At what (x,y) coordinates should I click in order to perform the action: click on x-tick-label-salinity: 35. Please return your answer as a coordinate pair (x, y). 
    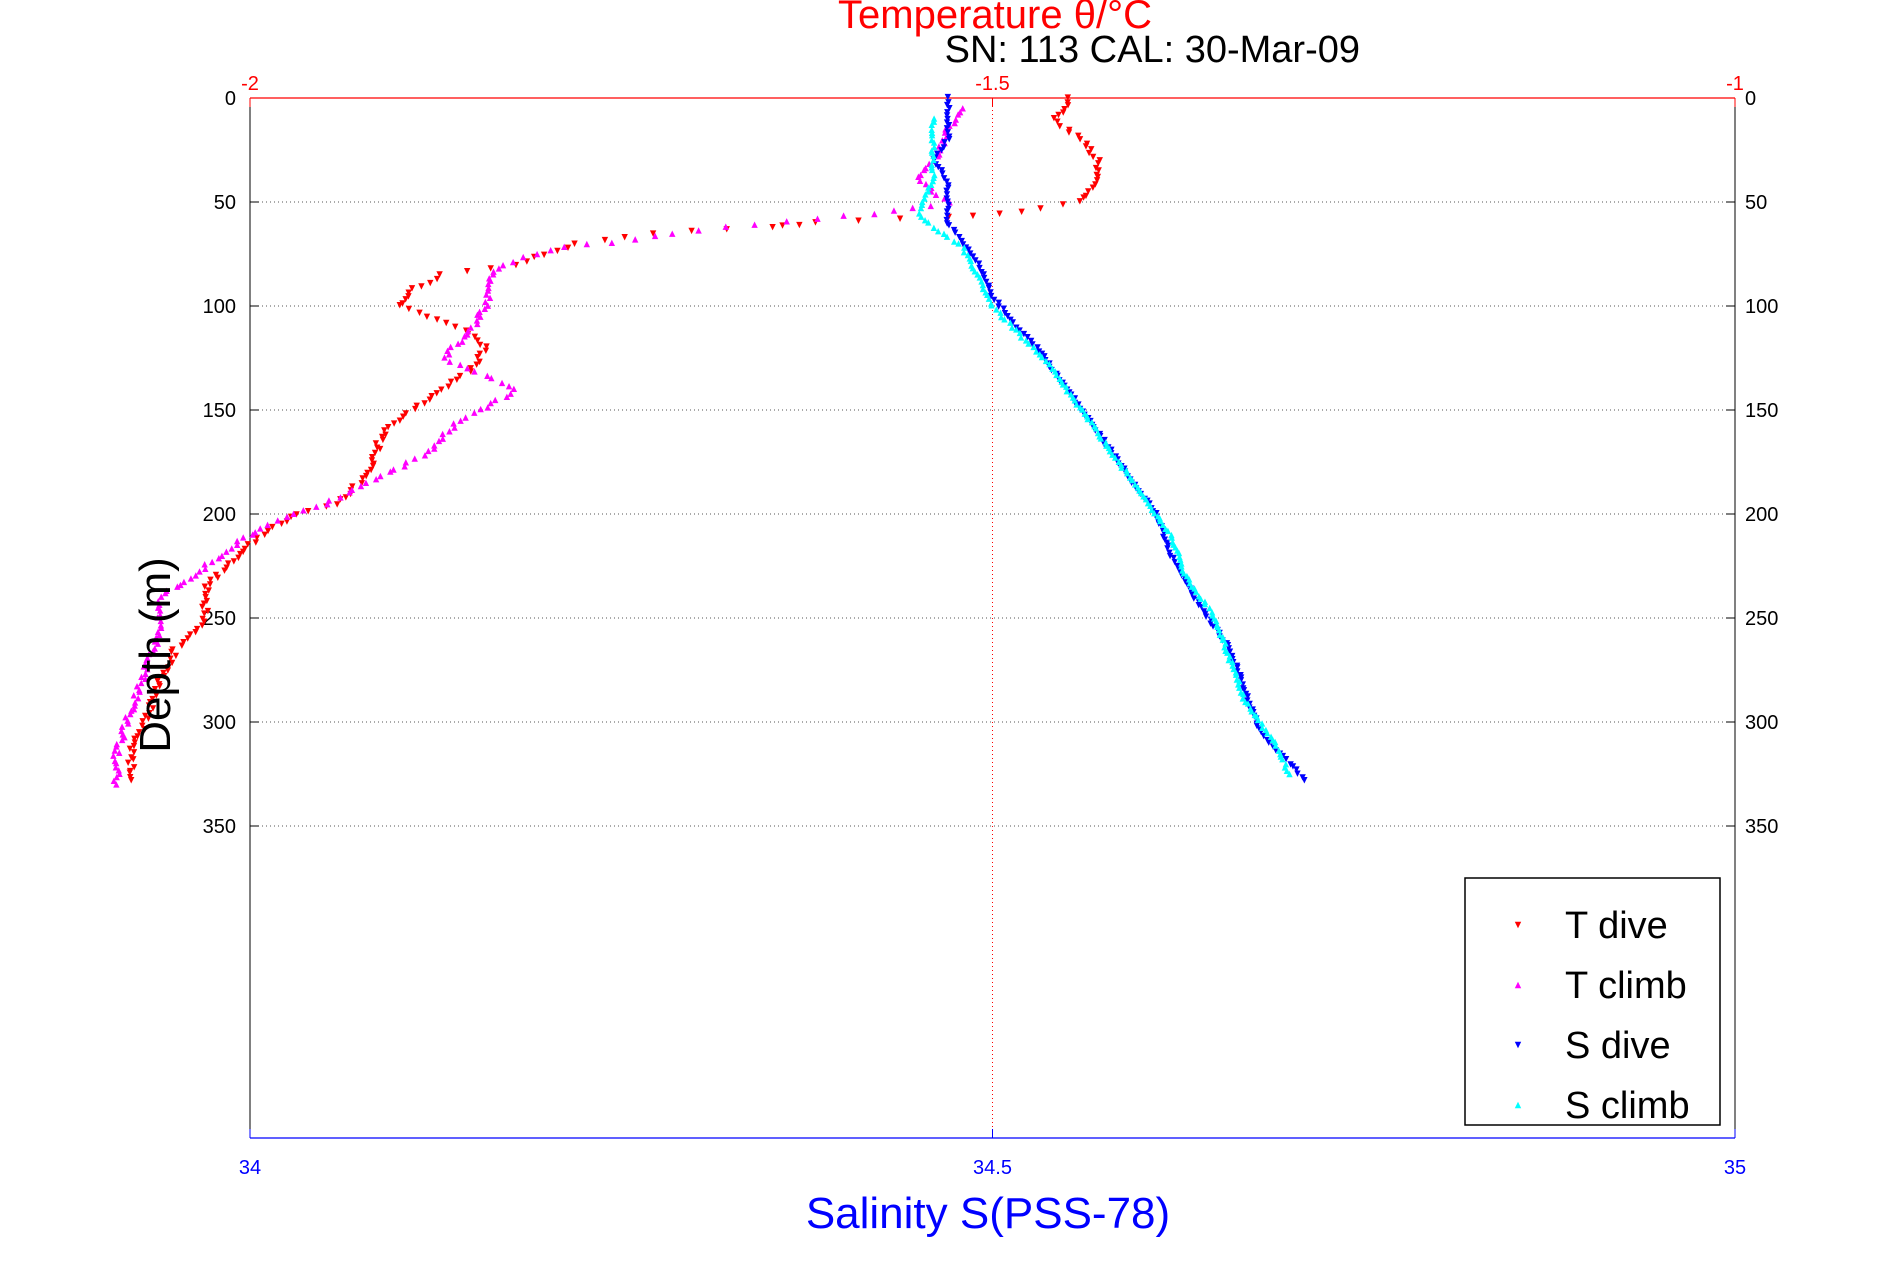
    Looking at the image, I should click on (1735, 1168).